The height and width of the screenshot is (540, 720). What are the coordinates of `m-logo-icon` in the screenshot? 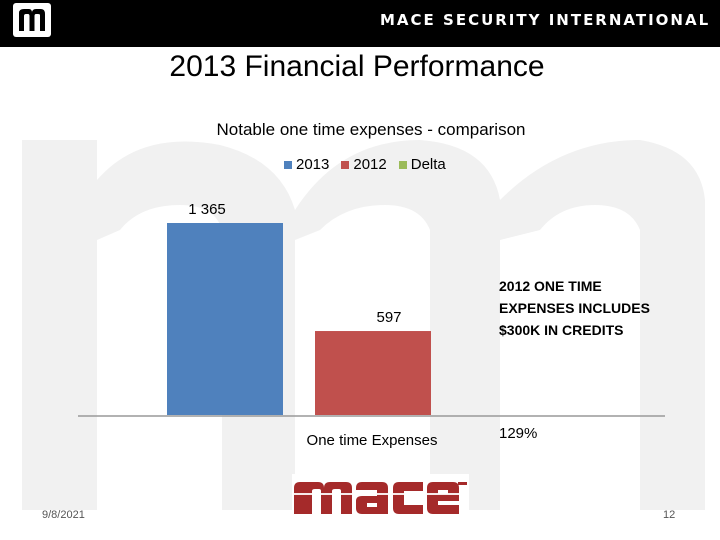 It's located at (32, 20).